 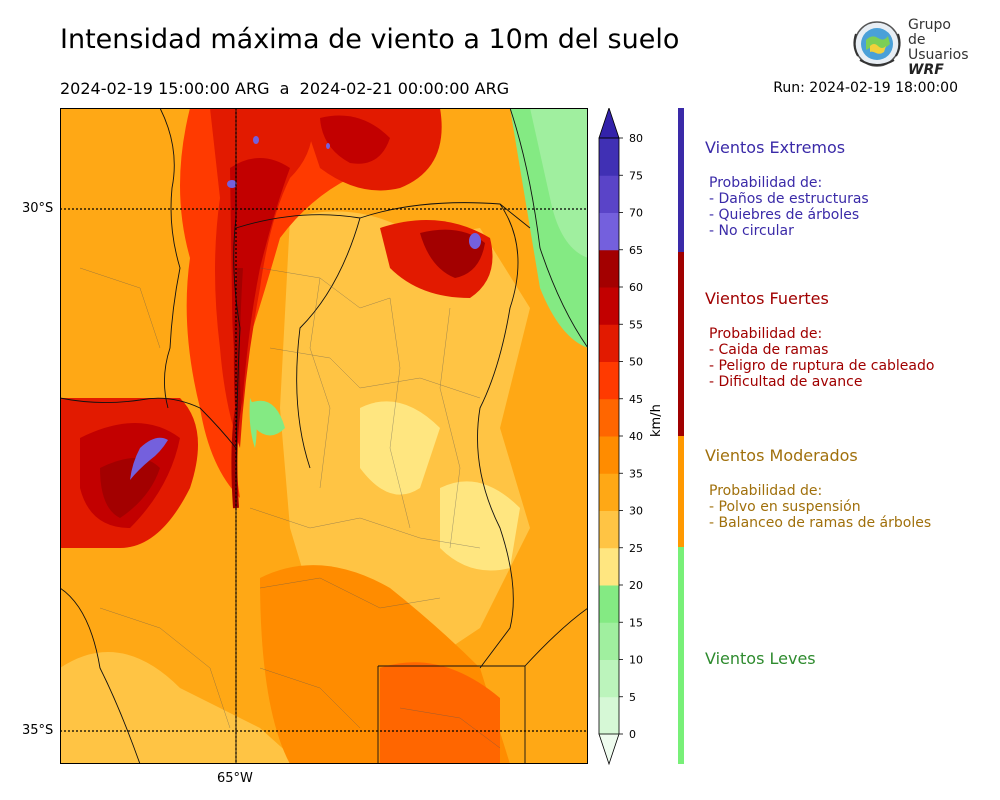 What do you see at coordinates (253, 423) in the screenshot?
I see `field-green-west` at bounding box center [253, 423].